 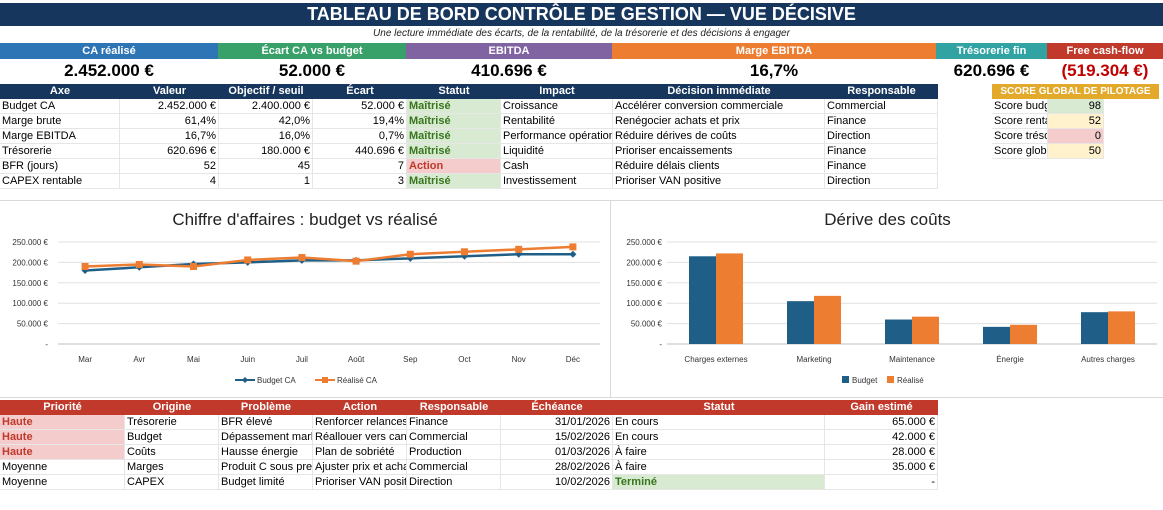 I want to click on axes-cell: Commercial, so click(x=881, y=106).